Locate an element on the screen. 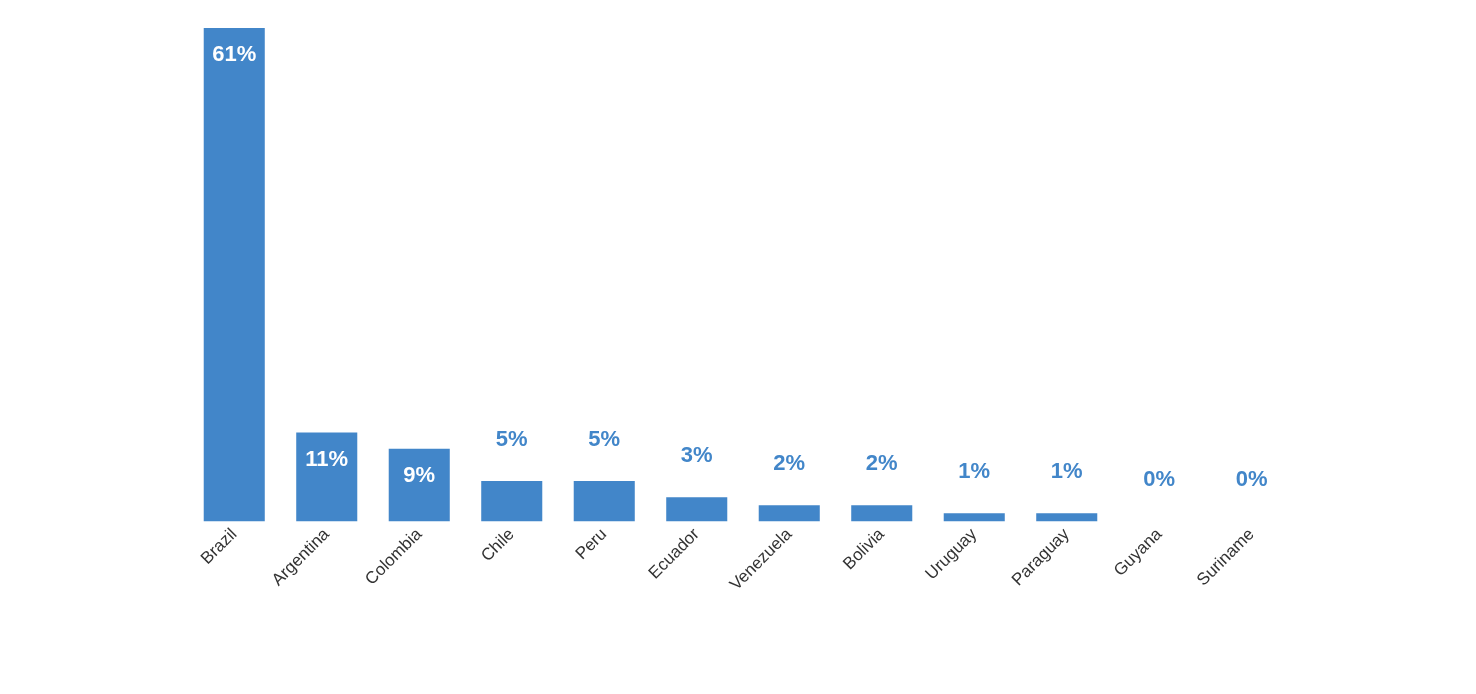  data-label: 11% is located at coordinates (327, 458).